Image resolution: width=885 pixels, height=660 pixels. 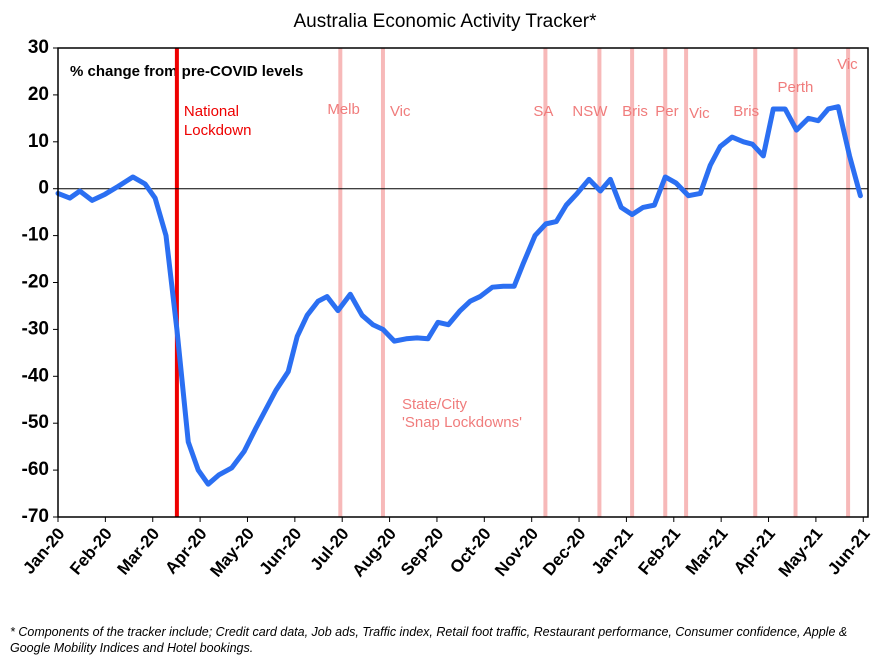 What do you see at coordinates (754, 550) in the screenshot?
I see `x-tick-label: Apr-21` at bounding box center [754, 550].